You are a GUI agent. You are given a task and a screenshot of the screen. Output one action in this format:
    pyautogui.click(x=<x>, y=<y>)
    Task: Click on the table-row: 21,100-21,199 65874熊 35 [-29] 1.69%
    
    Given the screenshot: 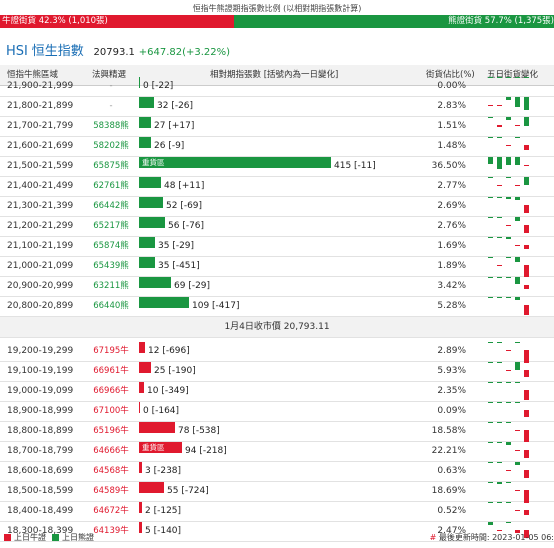 What is the action you would take?
    pyautogui.click(x=277, y=247)
    